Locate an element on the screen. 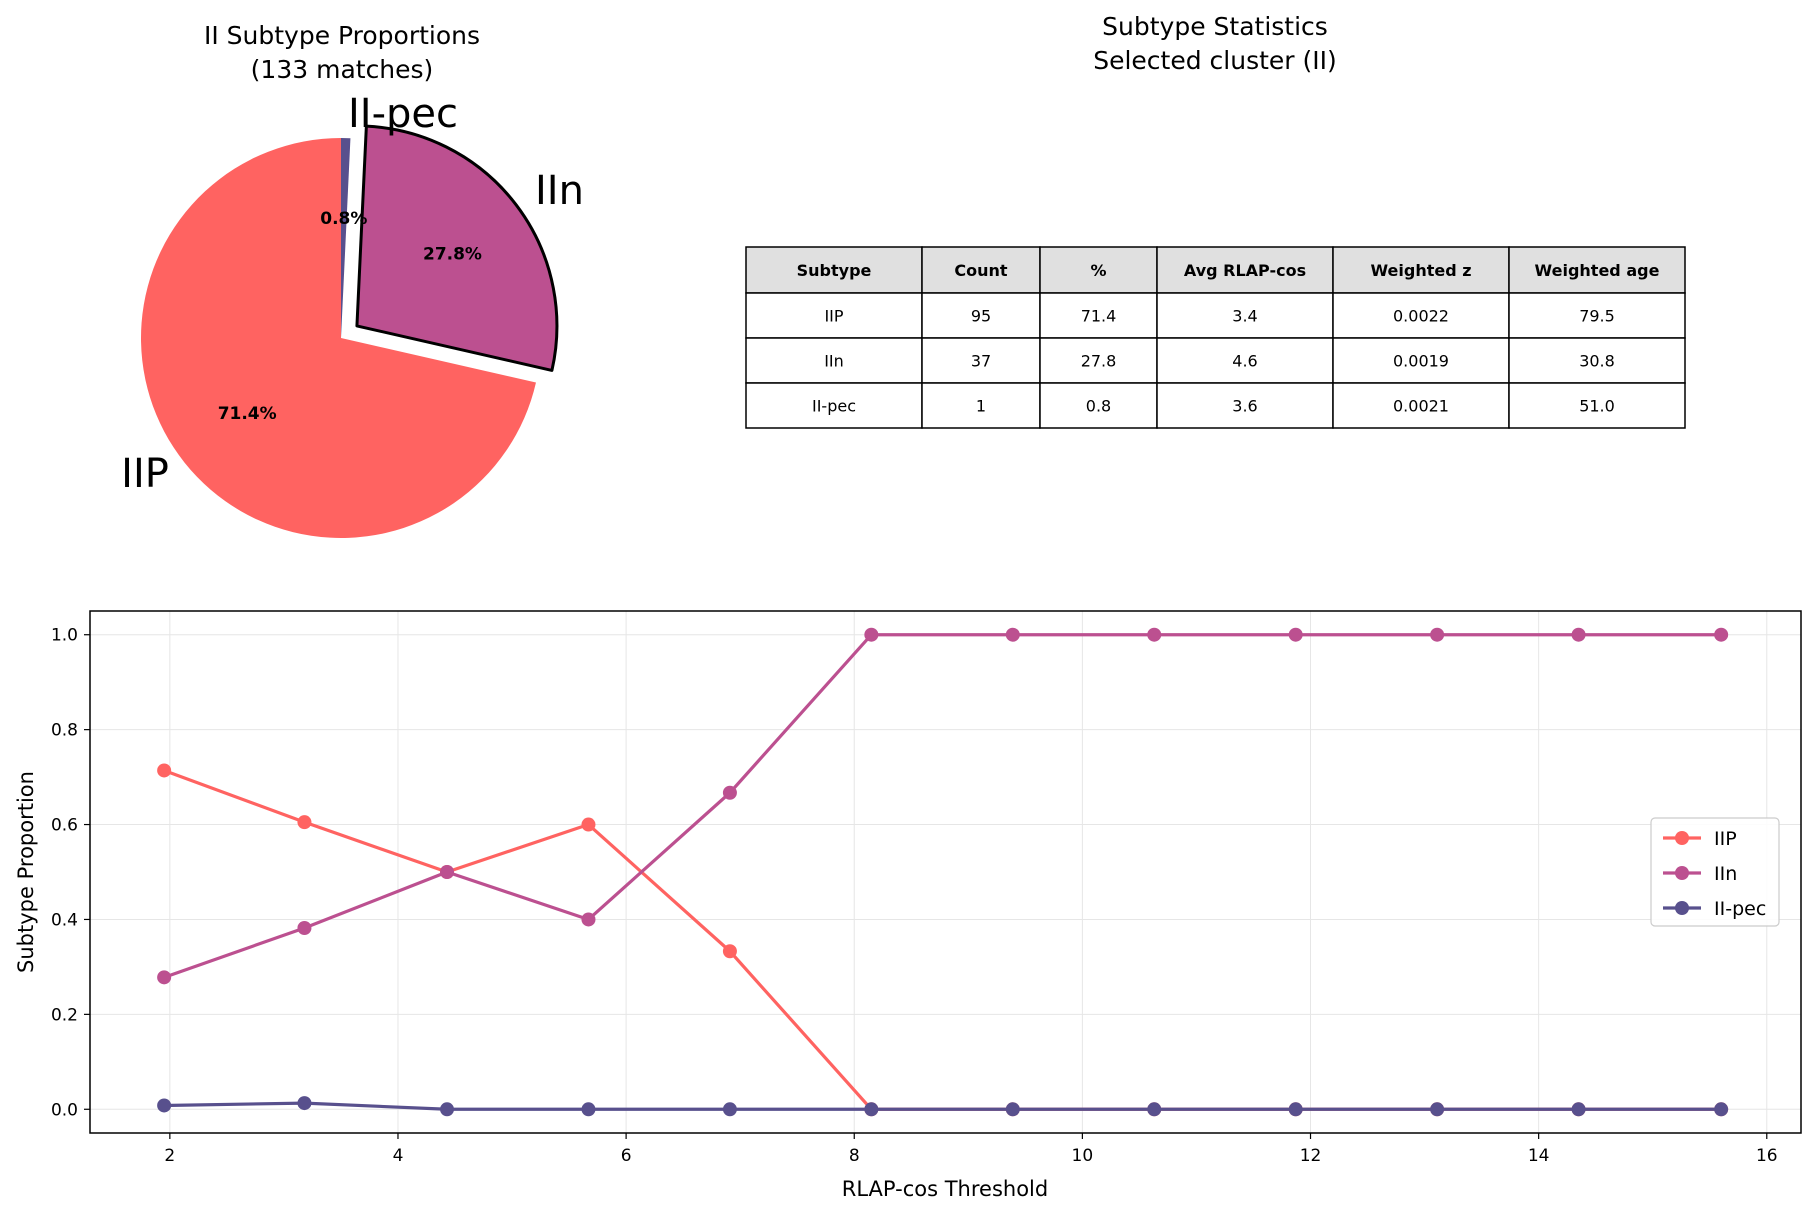  y-tick-label: 1.0 is located at coordinates (64, 636).